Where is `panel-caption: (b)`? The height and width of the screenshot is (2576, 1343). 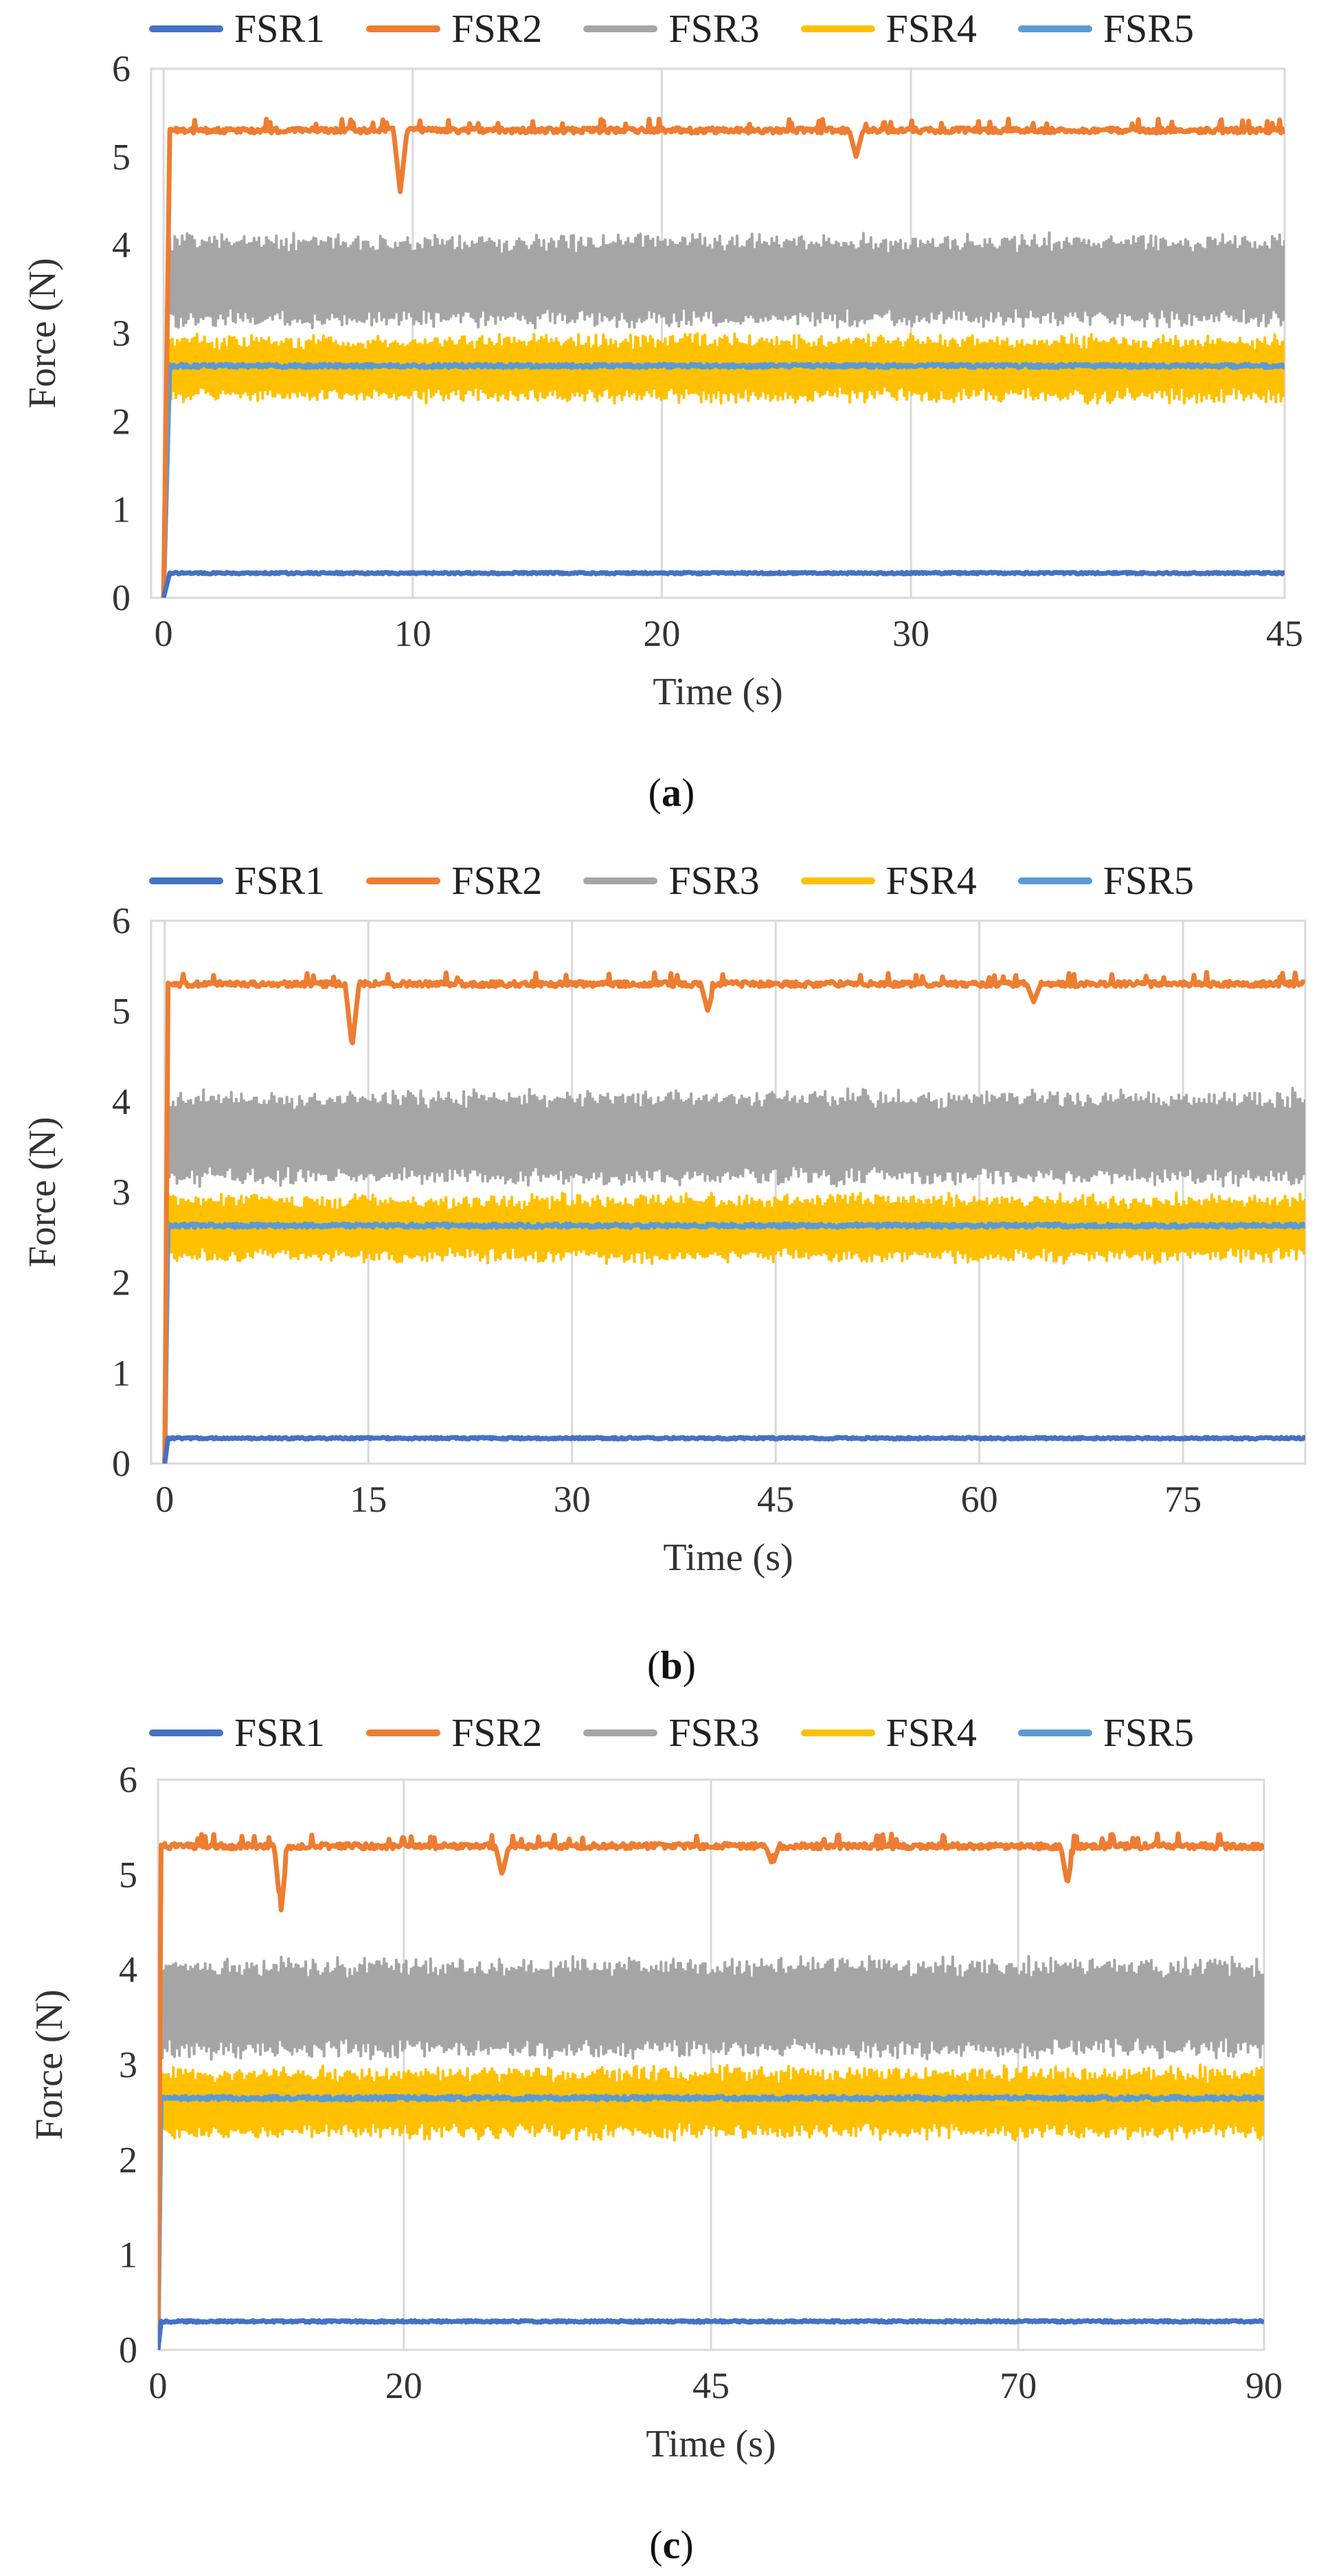 panel-caption: (b) is located at coordinates (671, 1665).